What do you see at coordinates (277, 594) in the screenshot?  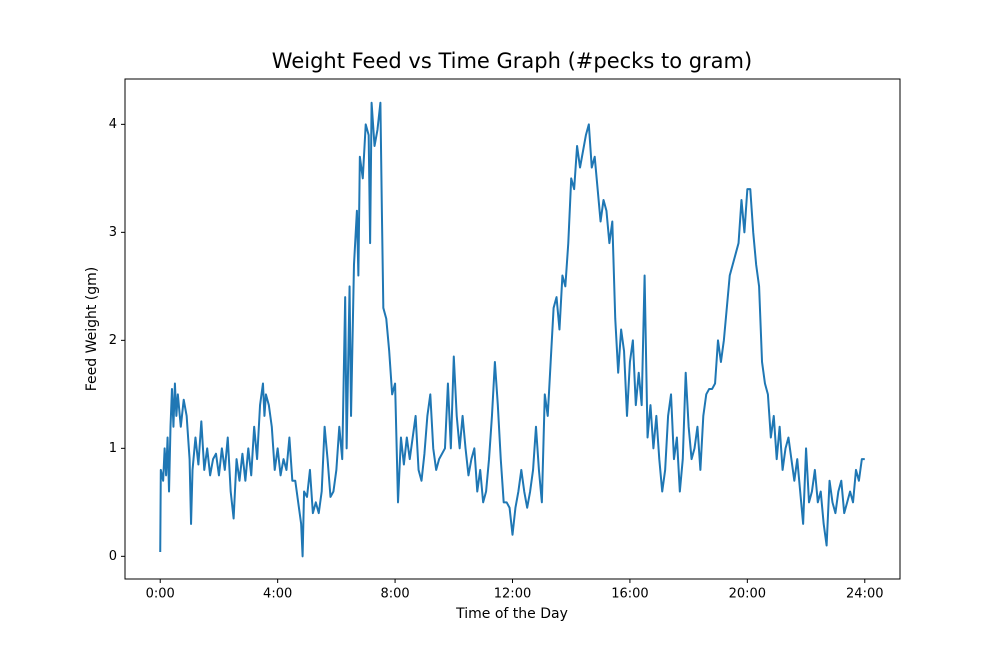 I see `x-tick-label: 4:00` at bounding box center [277, 594].